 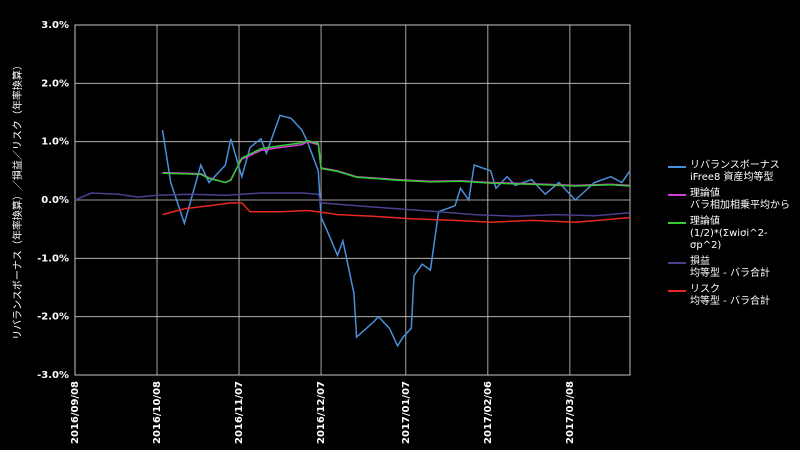 What do you see at coordinates (53, 375) in the screenshot?
I see `y-tick-label: -3.0%` at bounding box center [53, 375].